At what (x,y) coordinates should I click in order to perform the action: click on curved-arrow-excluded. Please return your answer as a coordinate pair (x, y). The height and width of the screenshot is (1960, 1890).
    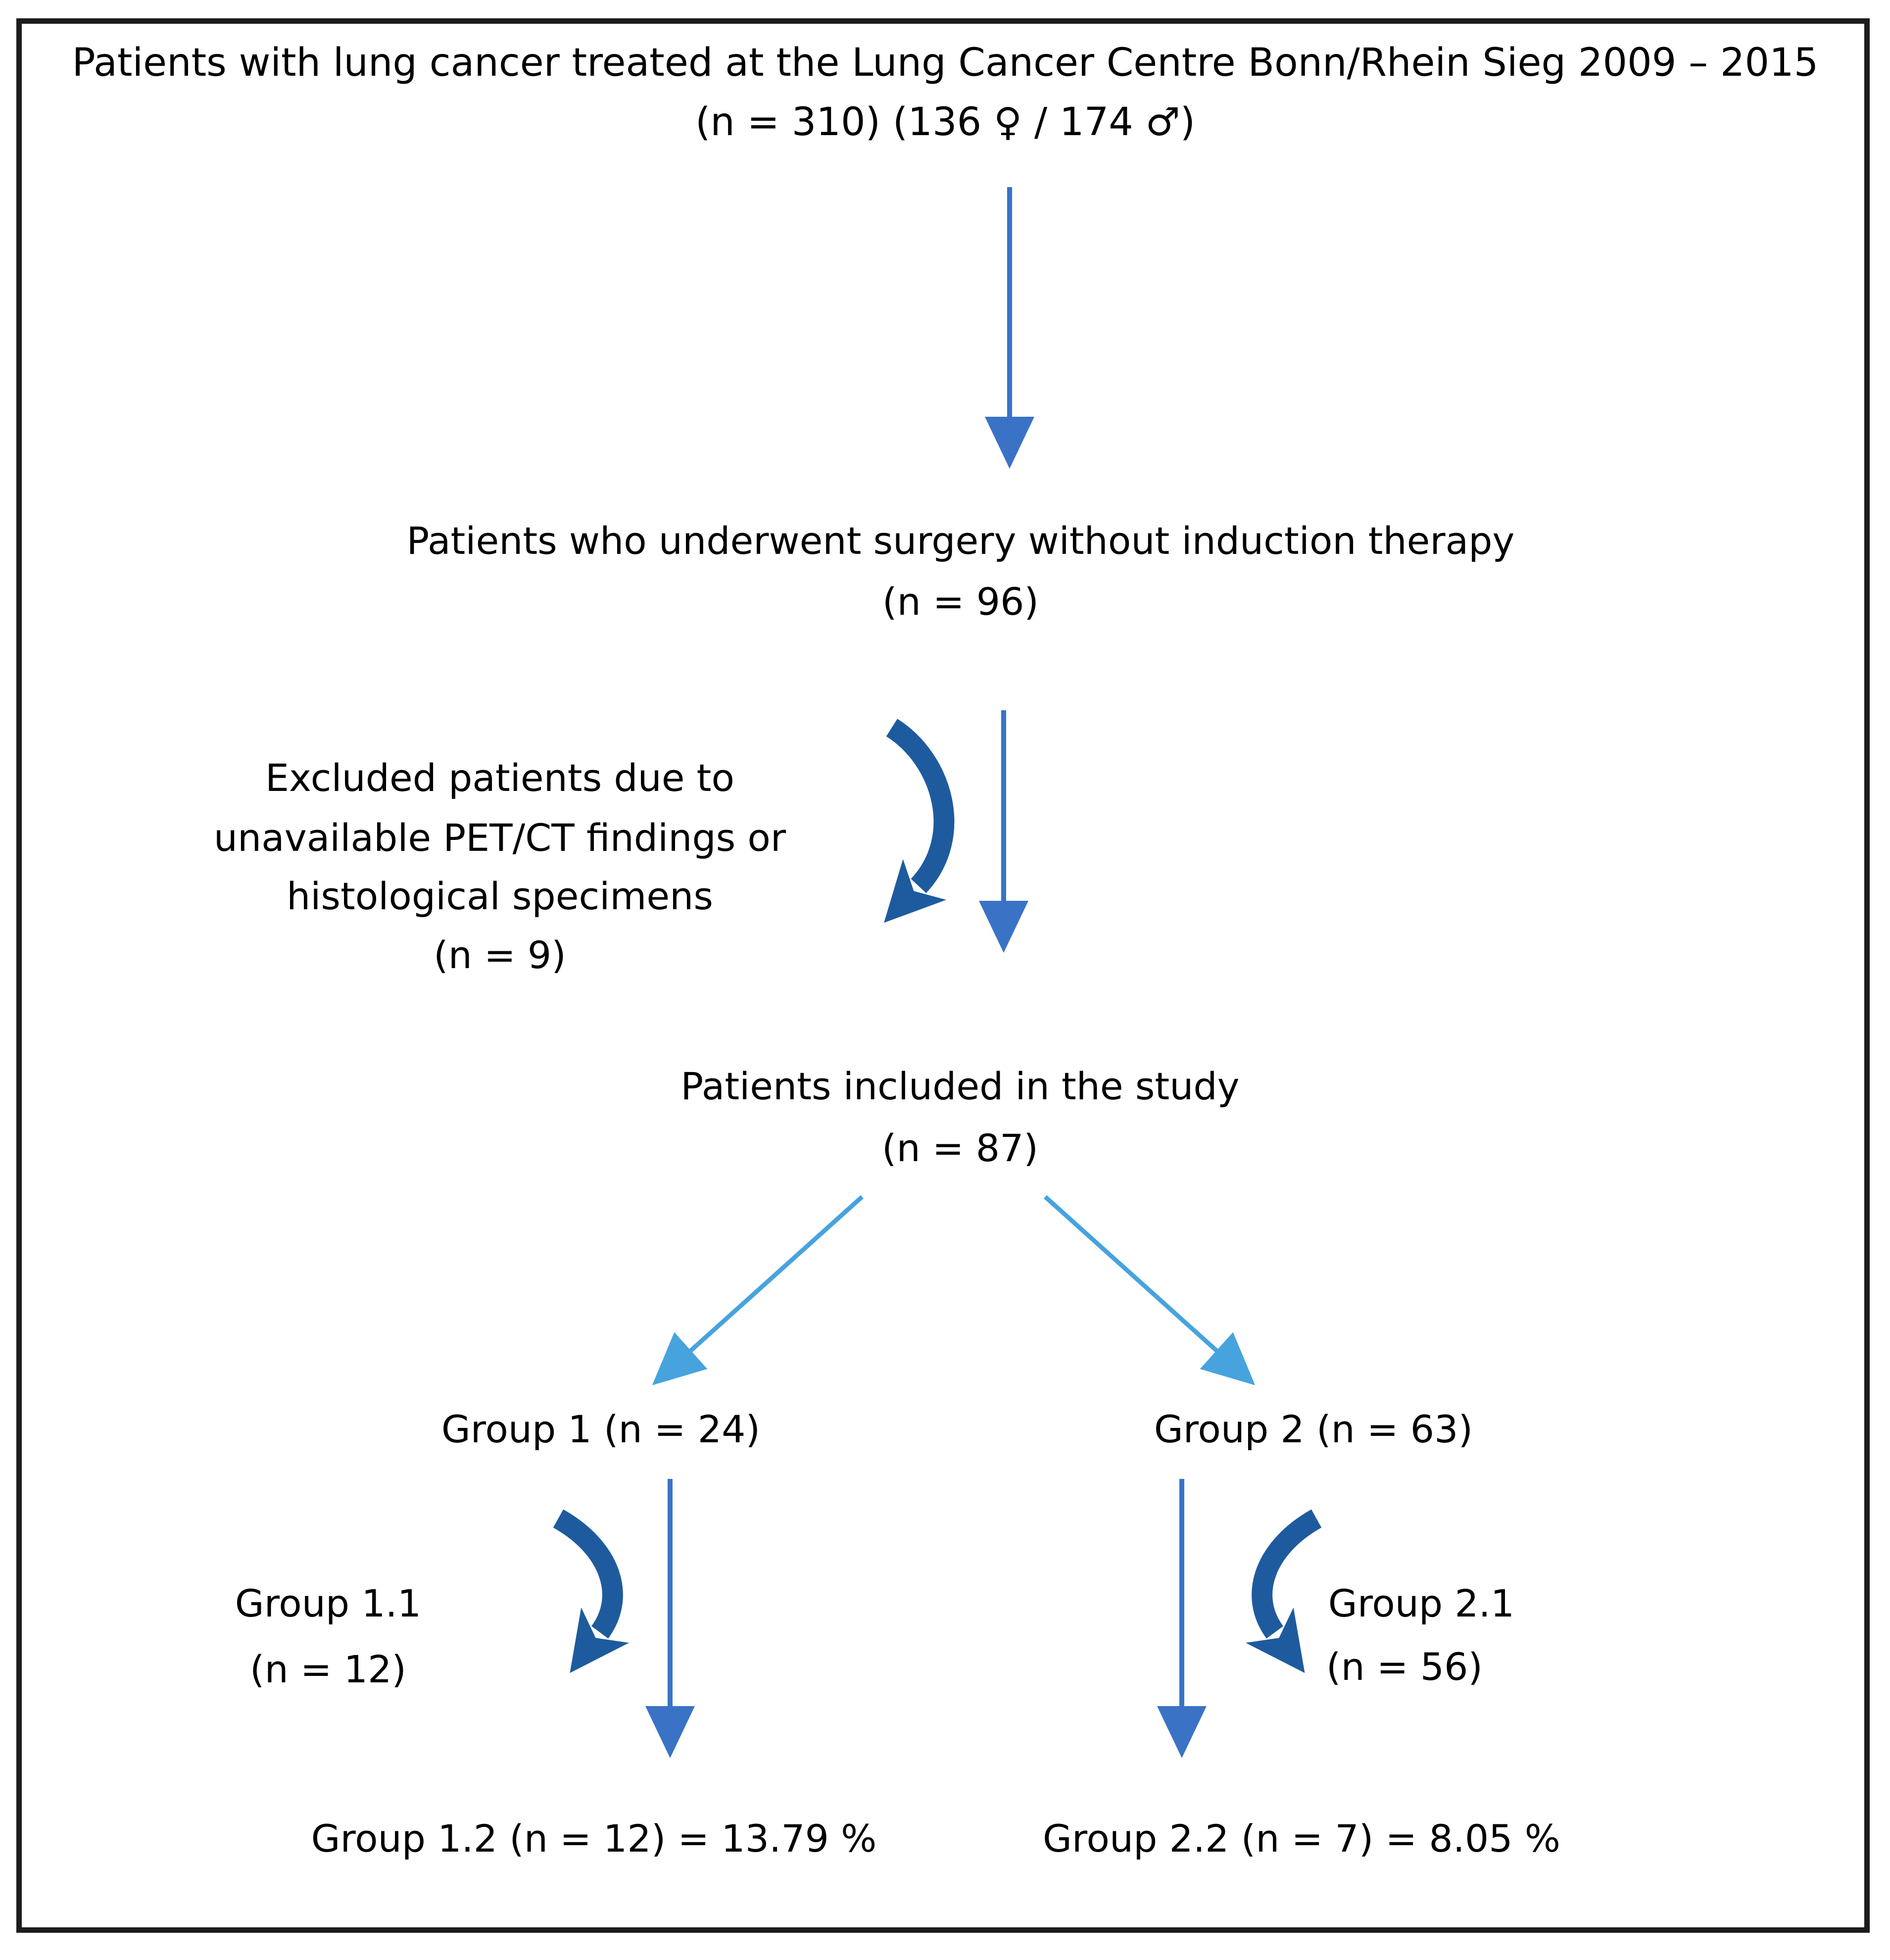
    Looking at the image, I should click on (919, 821).